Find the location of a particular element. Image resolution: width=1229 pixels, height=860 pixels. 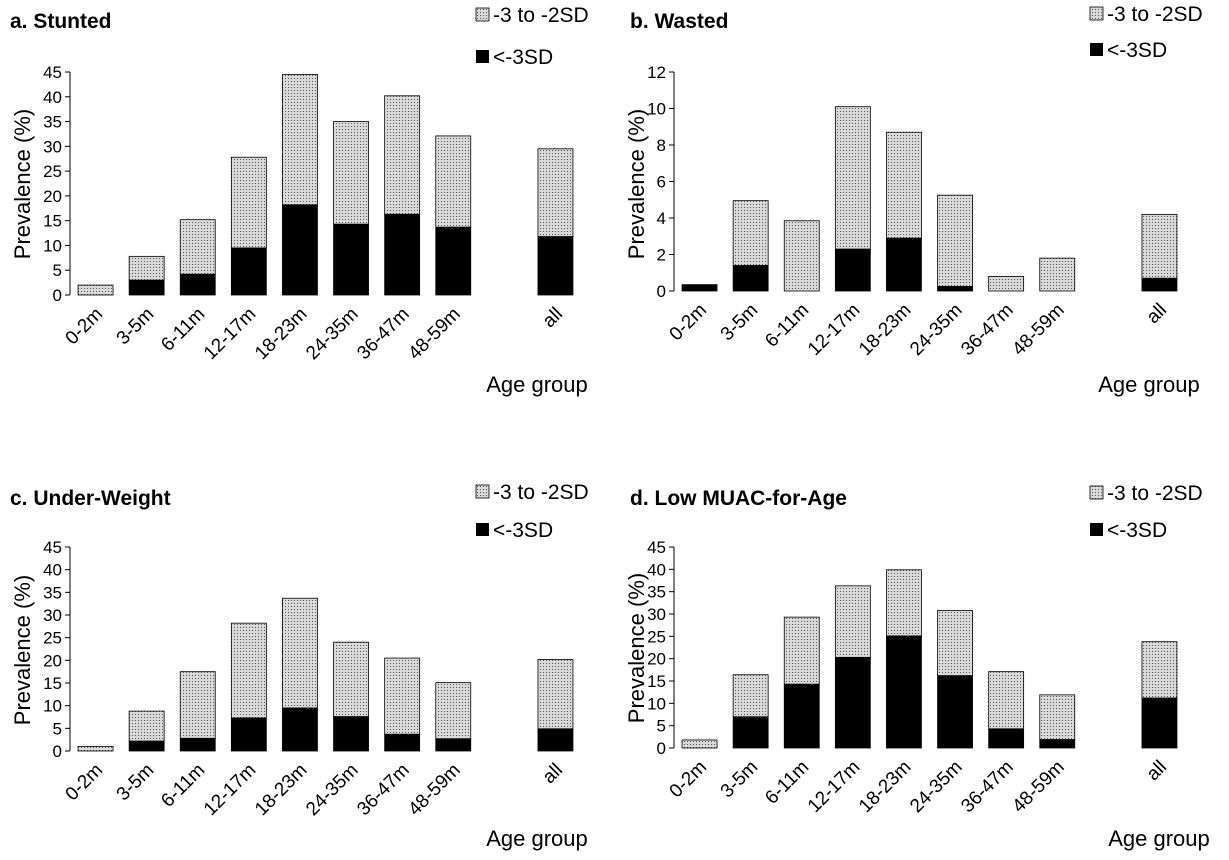

legend-item-severe: <-3SD is located at coordinates (1128, 50).